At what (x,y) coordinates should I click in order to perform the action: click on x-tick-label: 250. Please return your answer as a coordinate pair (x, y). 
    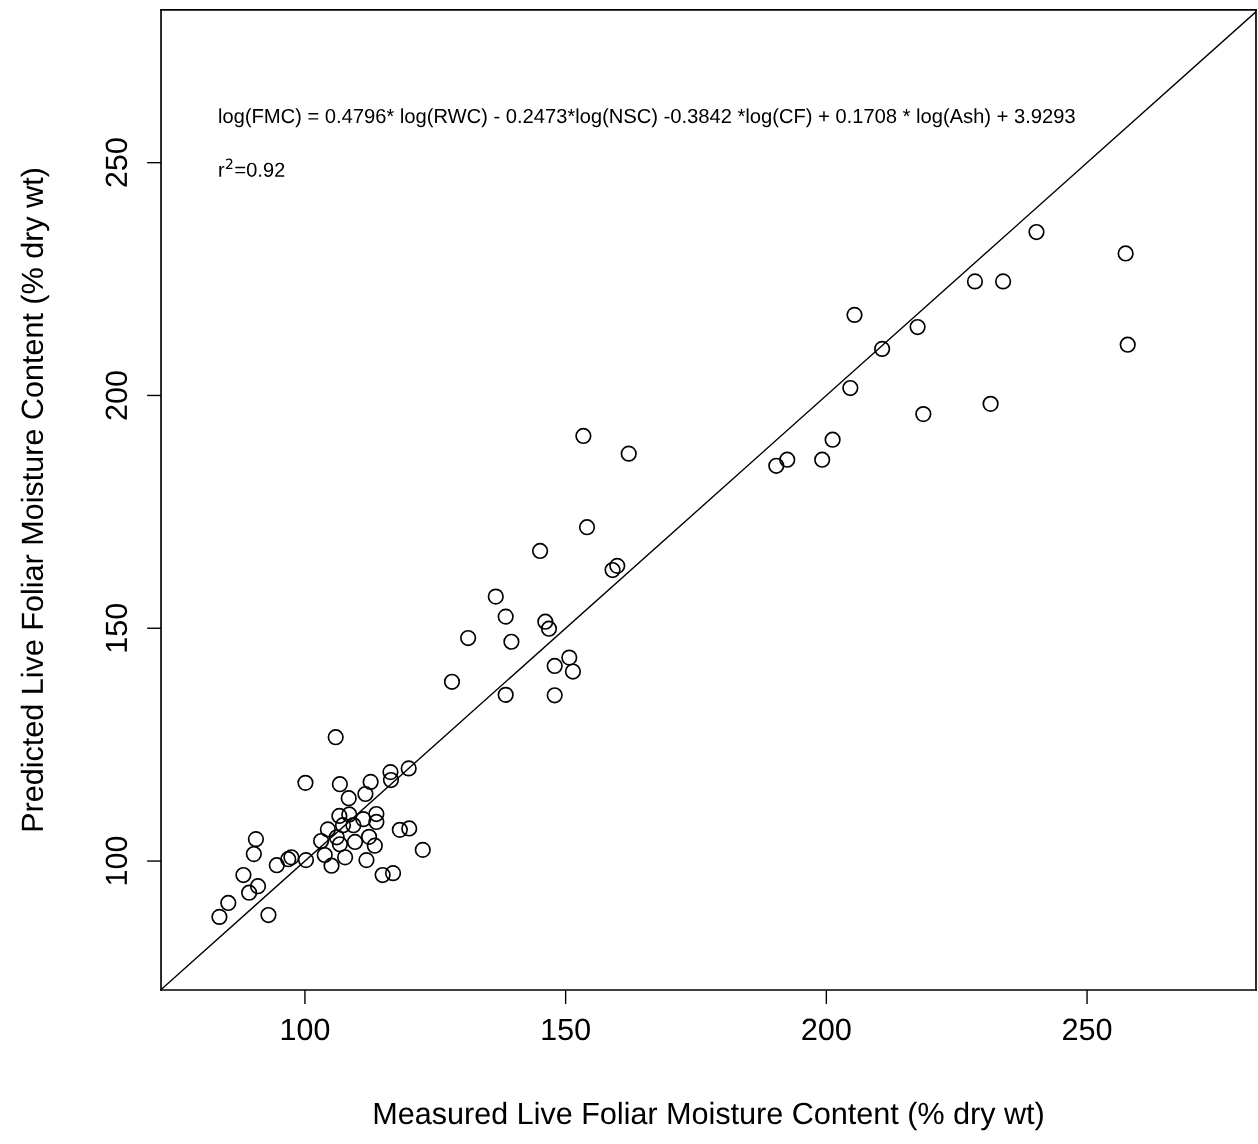
    Looking at the image, I should click on (1087, 1029).